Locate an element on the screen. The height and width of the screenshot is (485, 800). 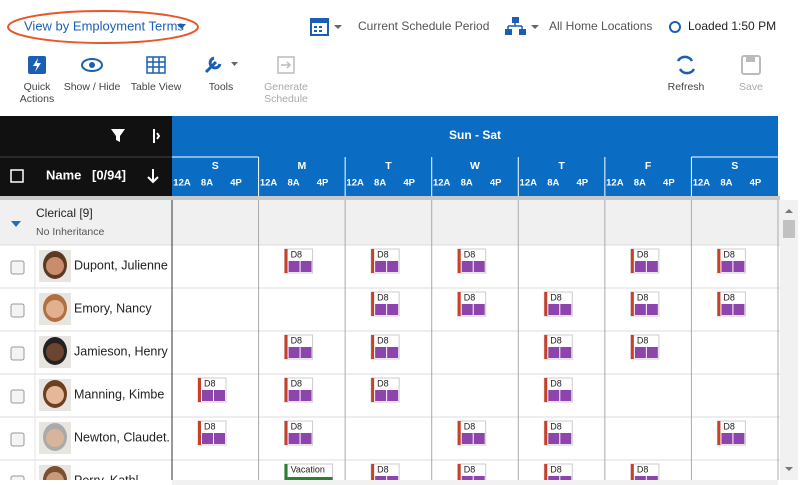
sort-icon is located at coordinates (153, 176).